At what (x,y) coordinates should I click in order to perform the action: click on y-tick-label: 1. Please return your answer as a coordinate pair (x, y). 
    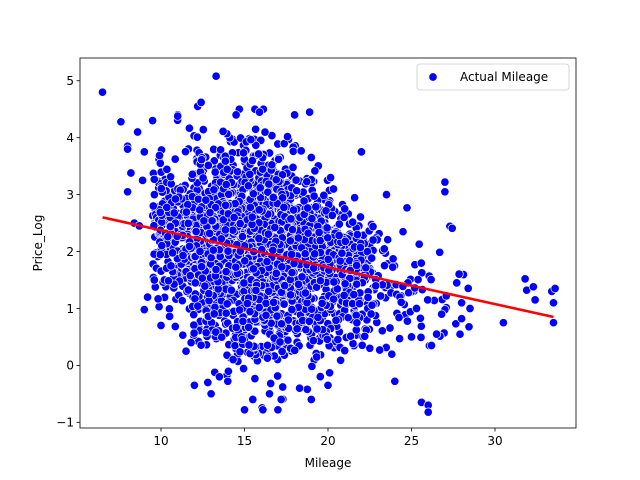
    Looking at the image, I should click on (70, 309).